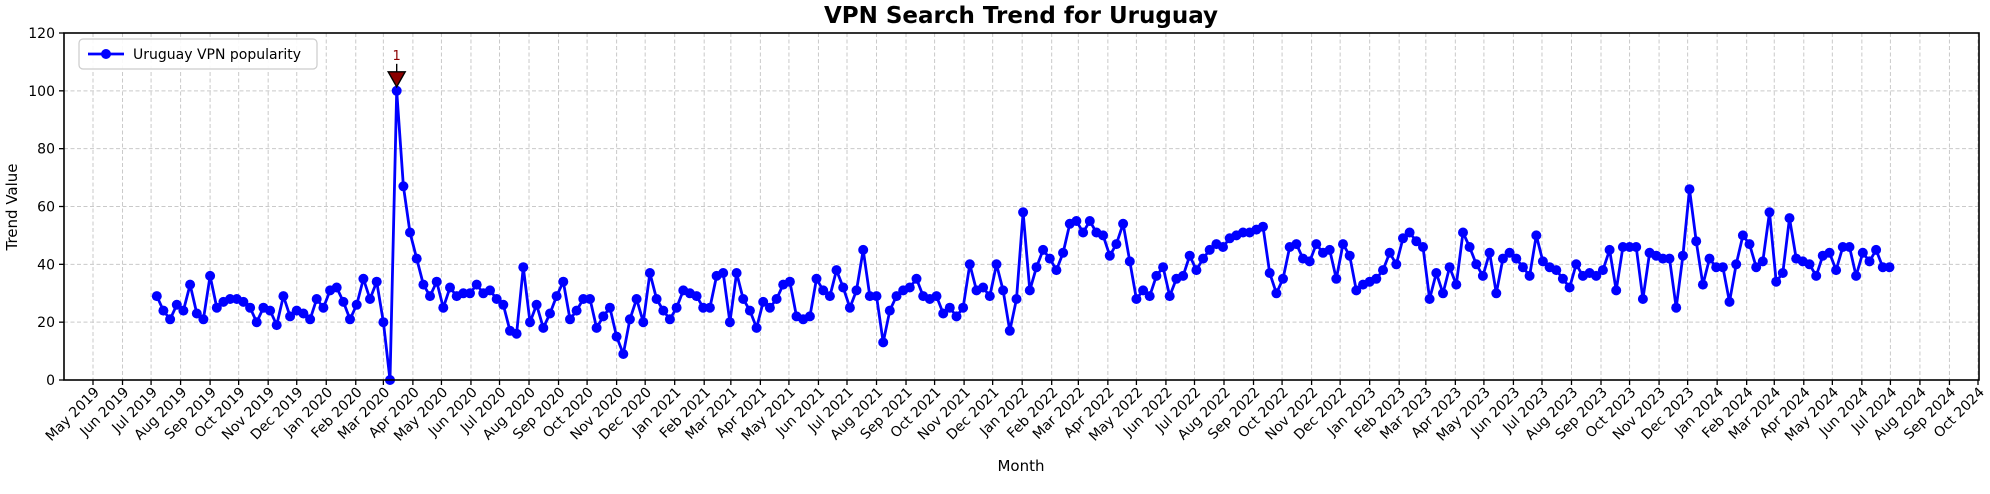 Image resolution: width=1990 pixels, height=494 pixels. What do you see at coordinates (46, 265) in the screenshot?
I see `y-tick-label: 40` at bounding box center [46, 265].